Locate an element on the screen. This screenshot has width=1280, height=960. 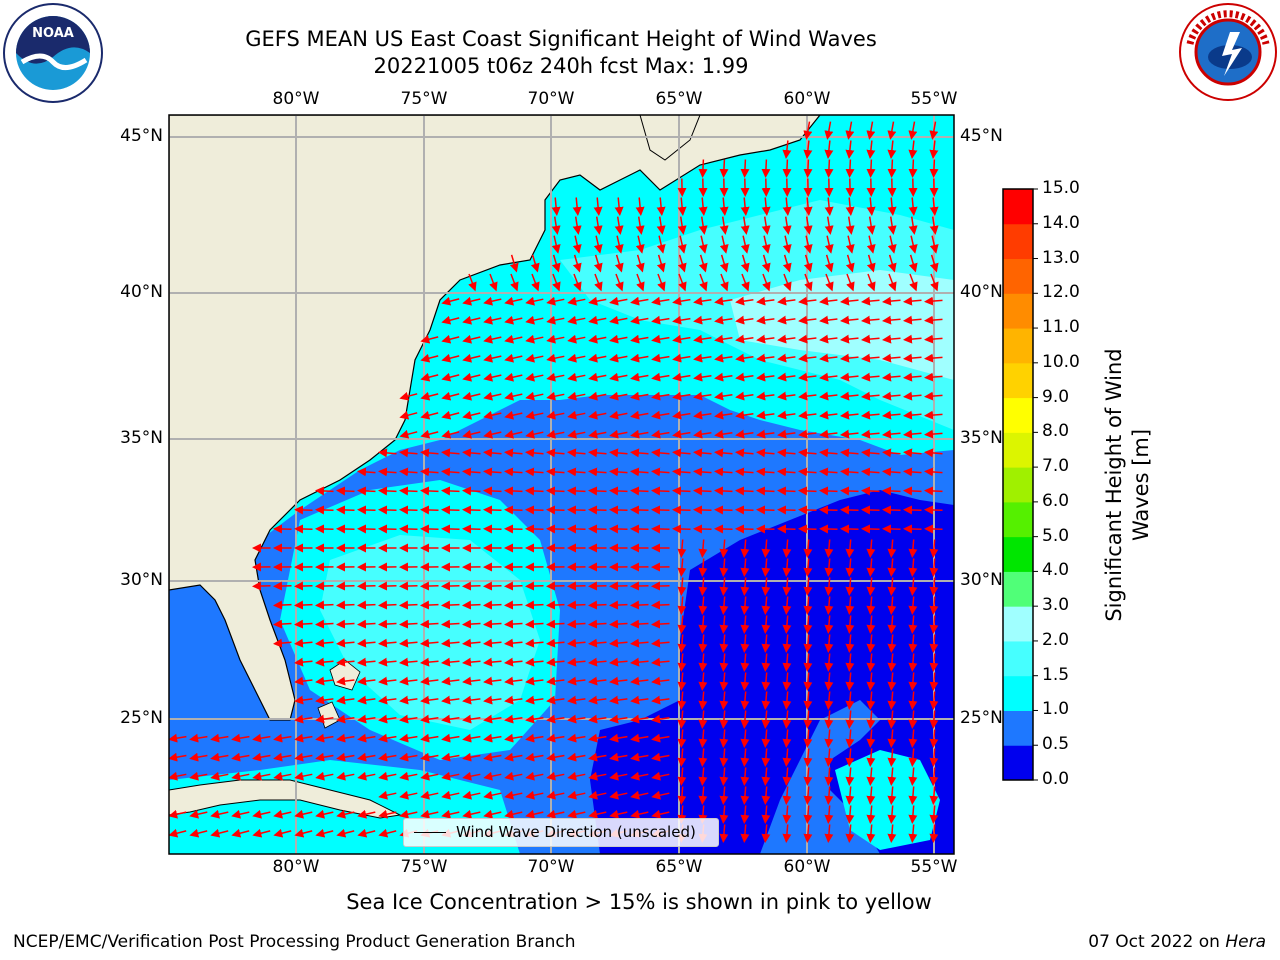
colorbar-frame is located at coordinates (1018, 484).